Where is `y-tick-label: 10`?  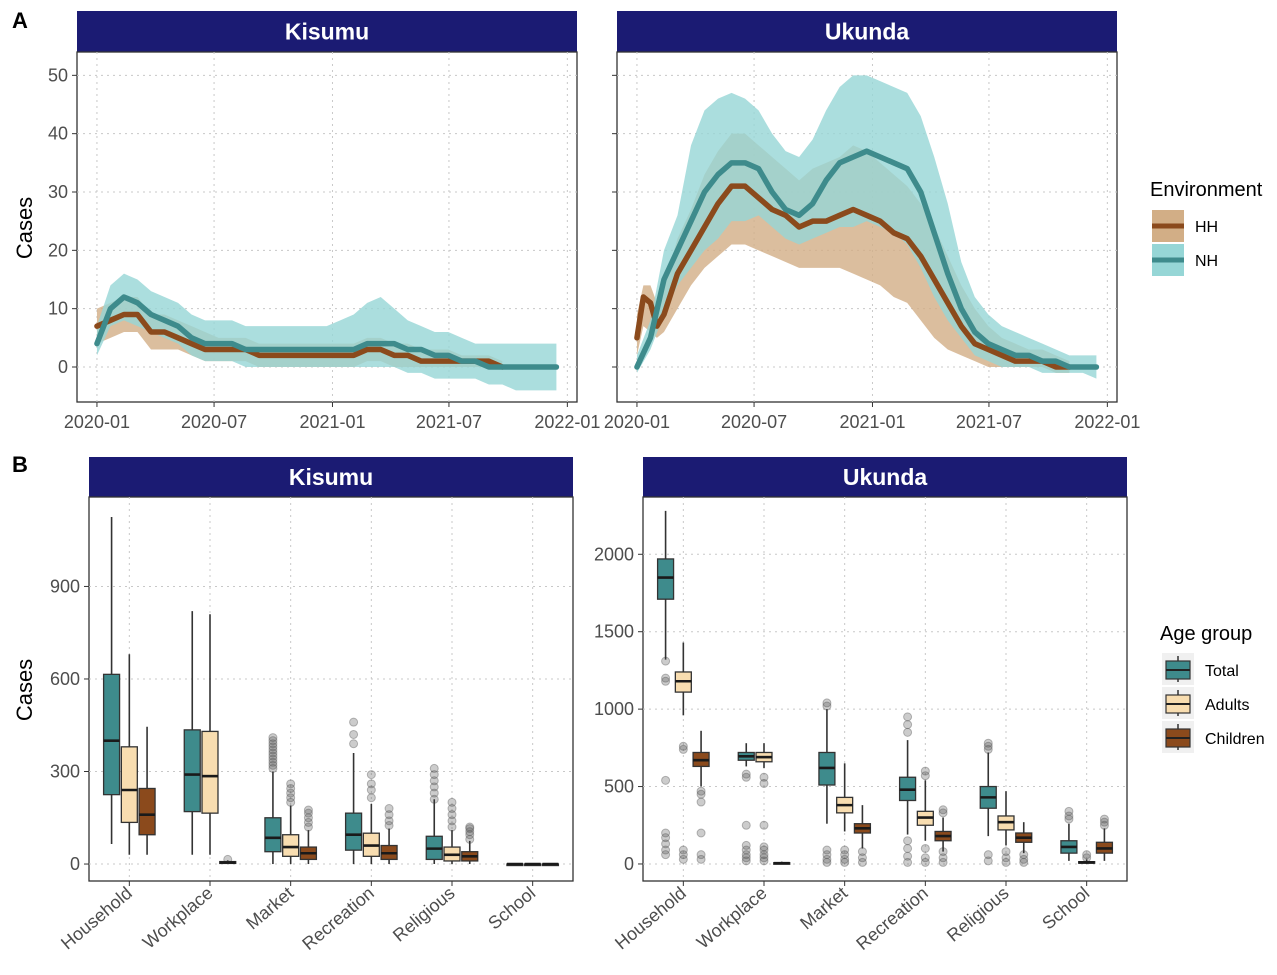 y-tick-label: 10 is located at coordinates (58, 309).